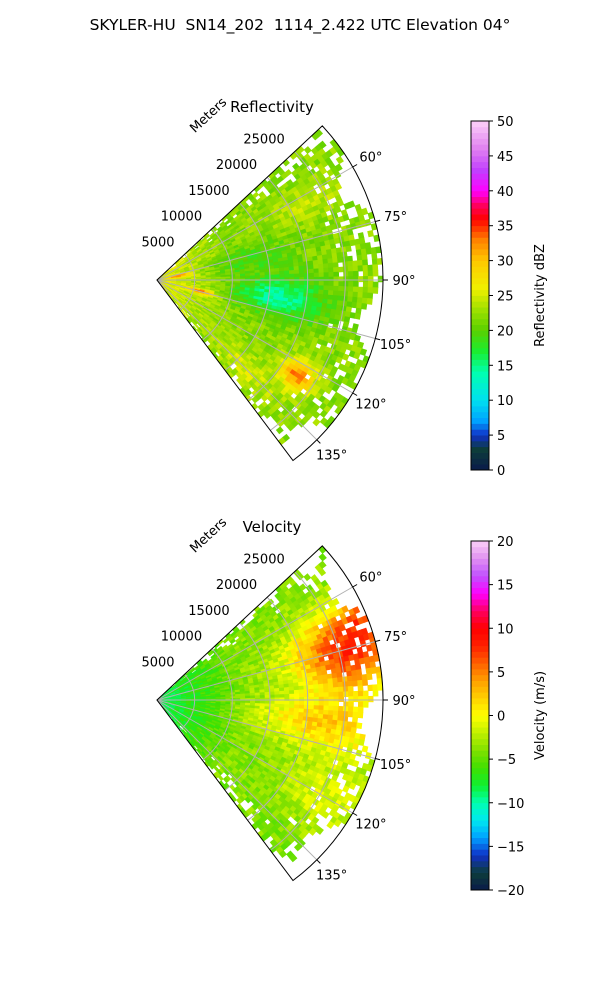 This screenshot has width=600, height=1000. Describe the element at coordinates (395, 345) in the screenshot. I see `azimuth-tick-label: 105°` at that location.